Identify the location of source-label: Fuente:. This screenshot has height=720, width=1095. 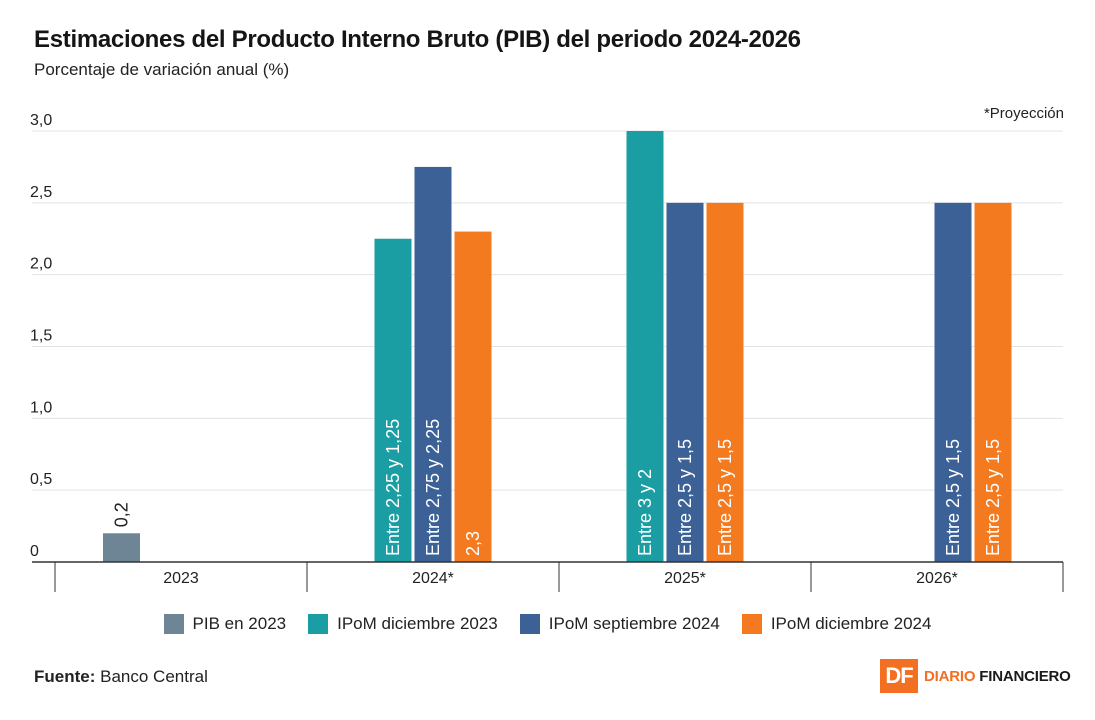
(65, 676).